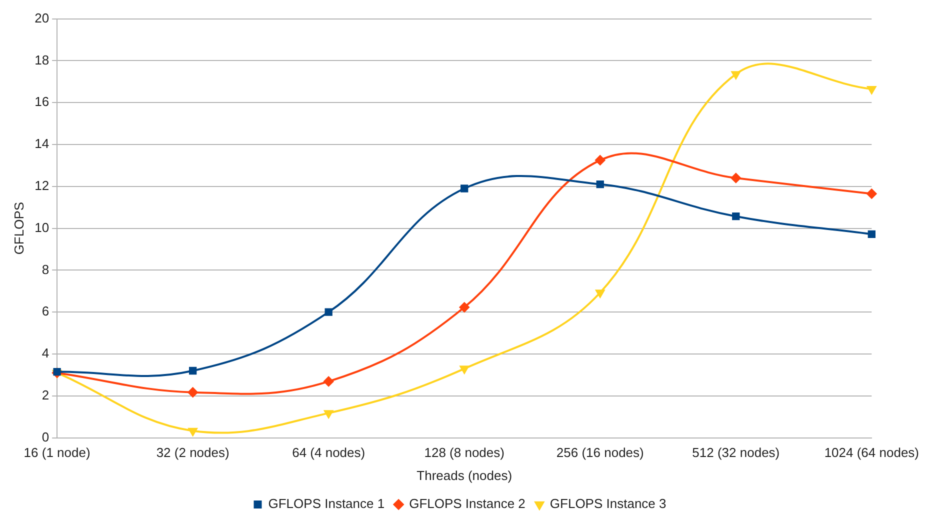 Image resolution: width=930 pixels, height=529 pixels. What do you see at coordinates (193, 452) in the screenshot?
I see `x-tick-label: 32 (2 nodes)` at bounding box center [193, 452].